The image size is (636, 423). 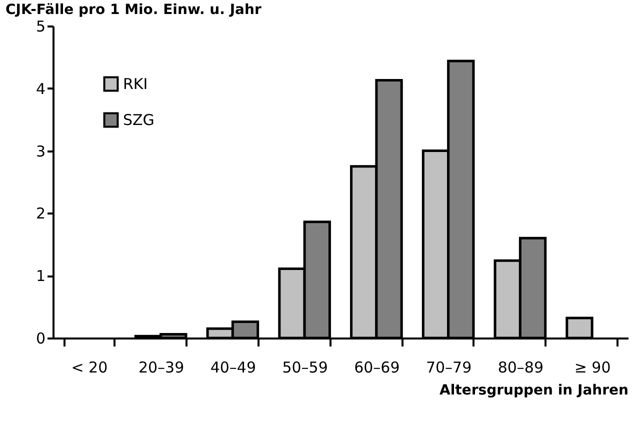 I want to click on x-tick-label: 70–79, so click(x=449, y=367).